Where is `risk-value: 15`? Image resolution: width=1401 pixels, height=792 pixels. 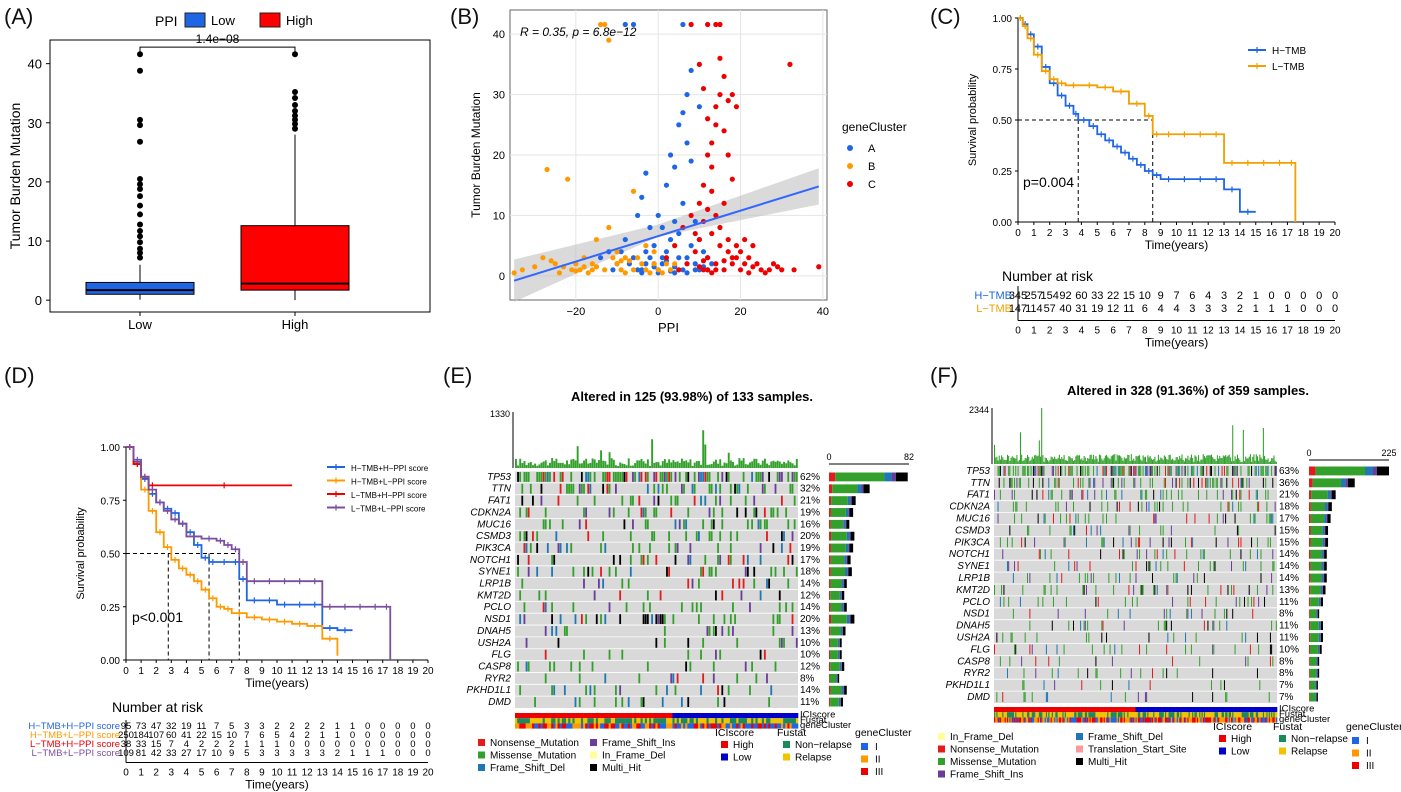
risk-value: 15 is located at coordinates (1129, 296).